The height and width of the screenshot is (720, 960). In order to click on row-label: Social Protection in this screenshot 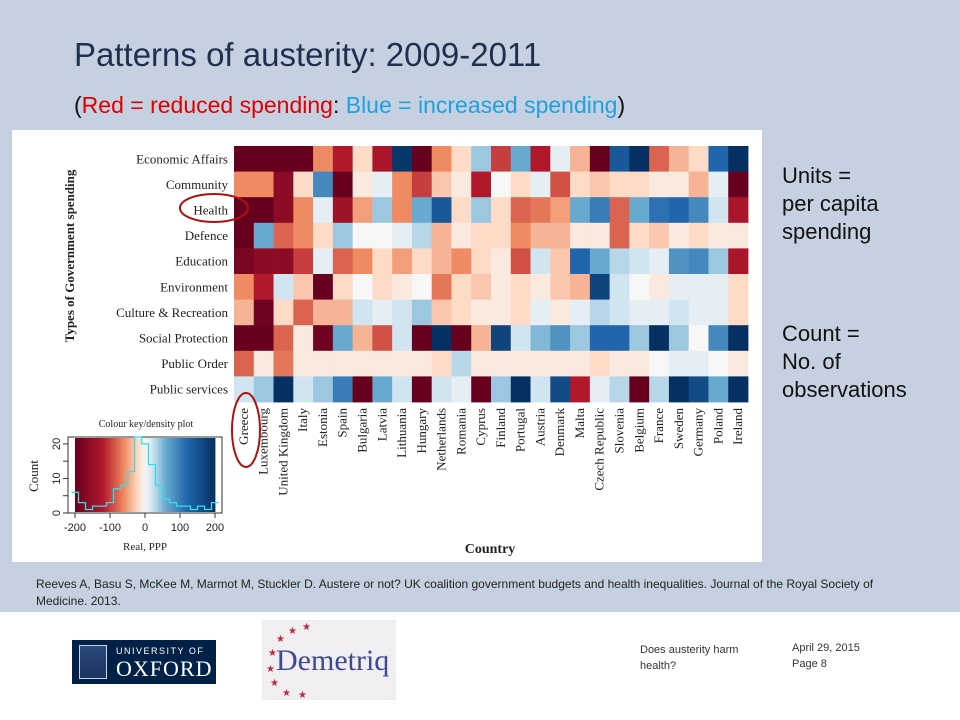, I will do `click(184, 338)`.